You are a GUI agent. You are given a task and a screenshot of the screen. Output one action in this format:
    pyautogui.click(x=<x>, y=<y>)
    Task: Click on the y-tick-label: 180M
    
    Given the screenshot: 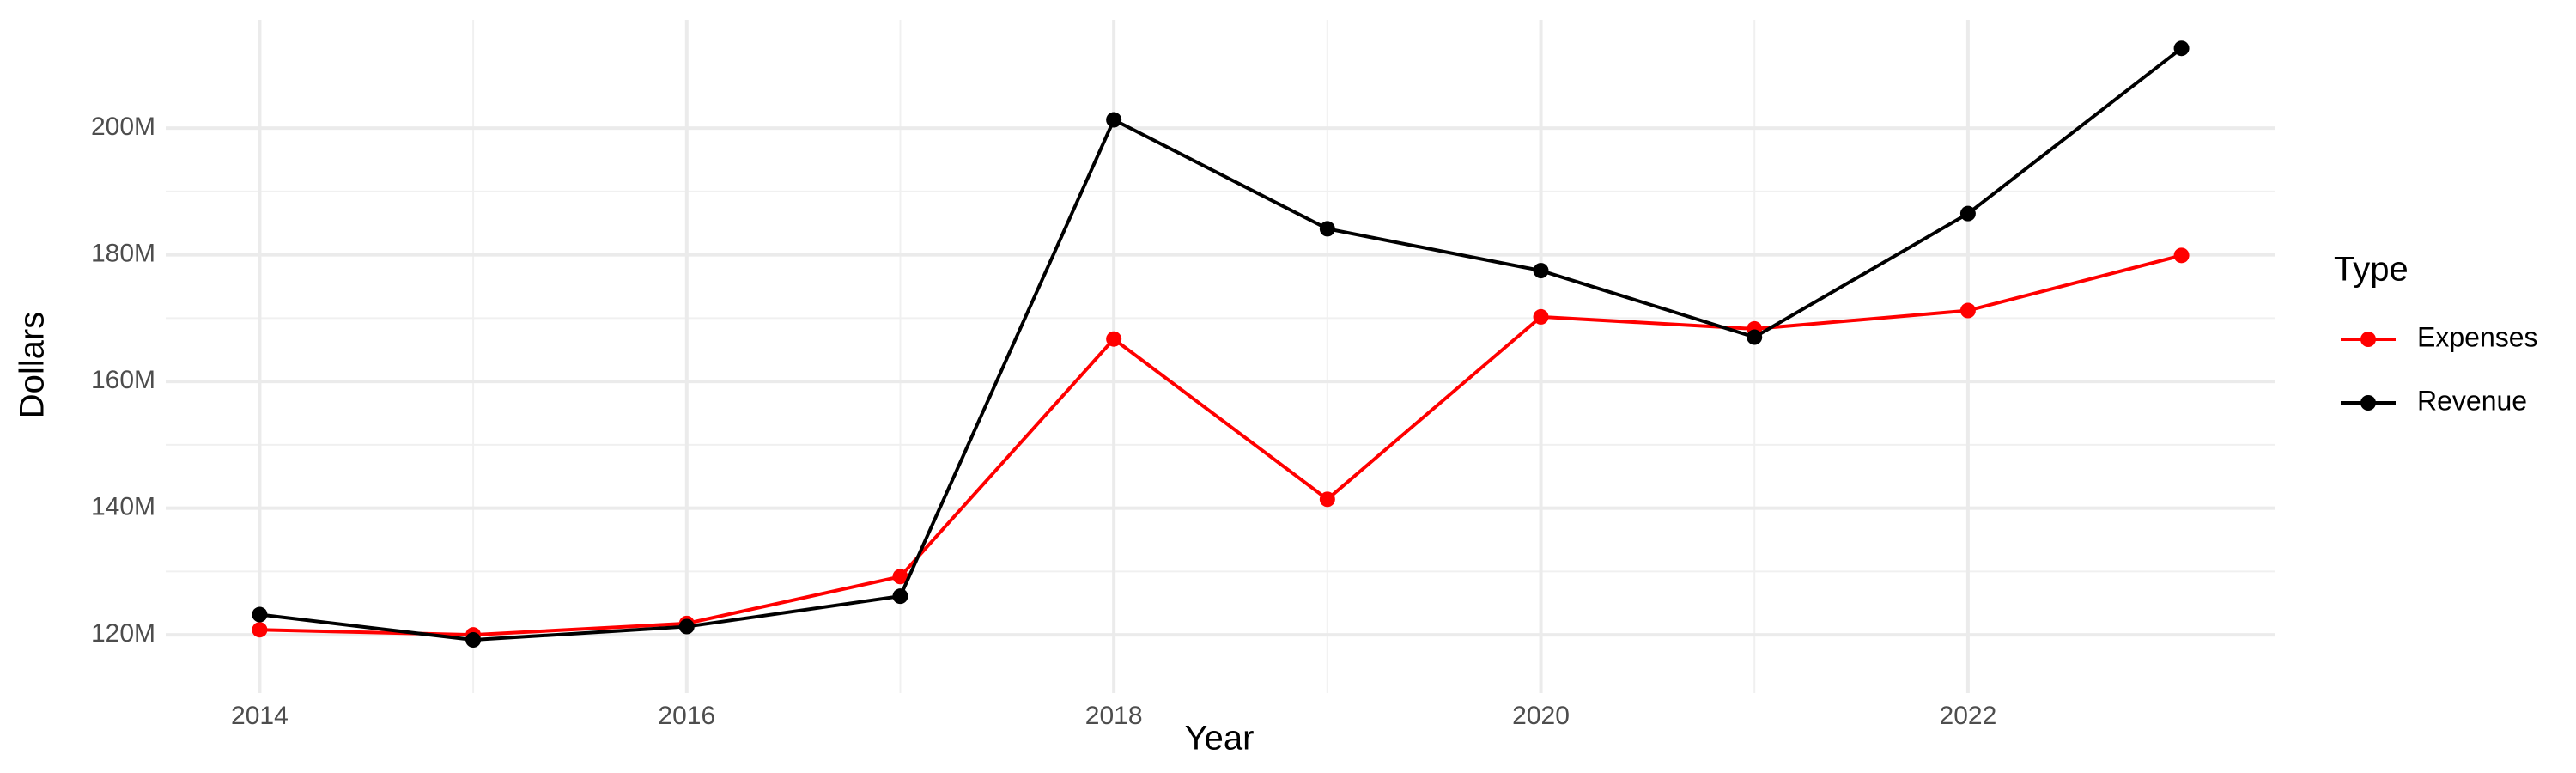 What is the action you would take?
    pyautogui.click(x=123, y=254)
    